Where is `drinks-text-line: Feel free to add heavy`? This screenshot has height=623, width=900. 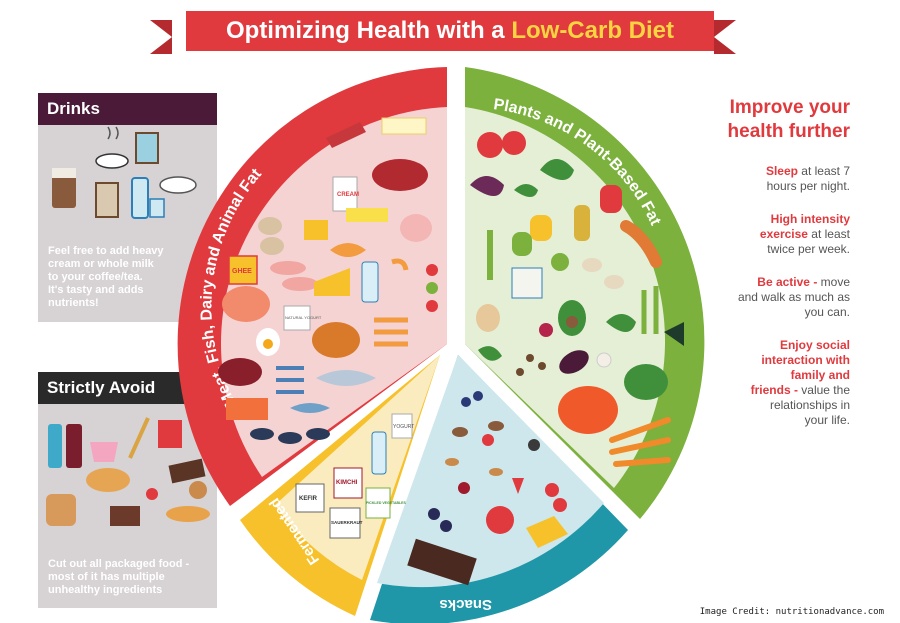
drinks-text-line: Feel free to add heavy is located at coordinates (106, 251).